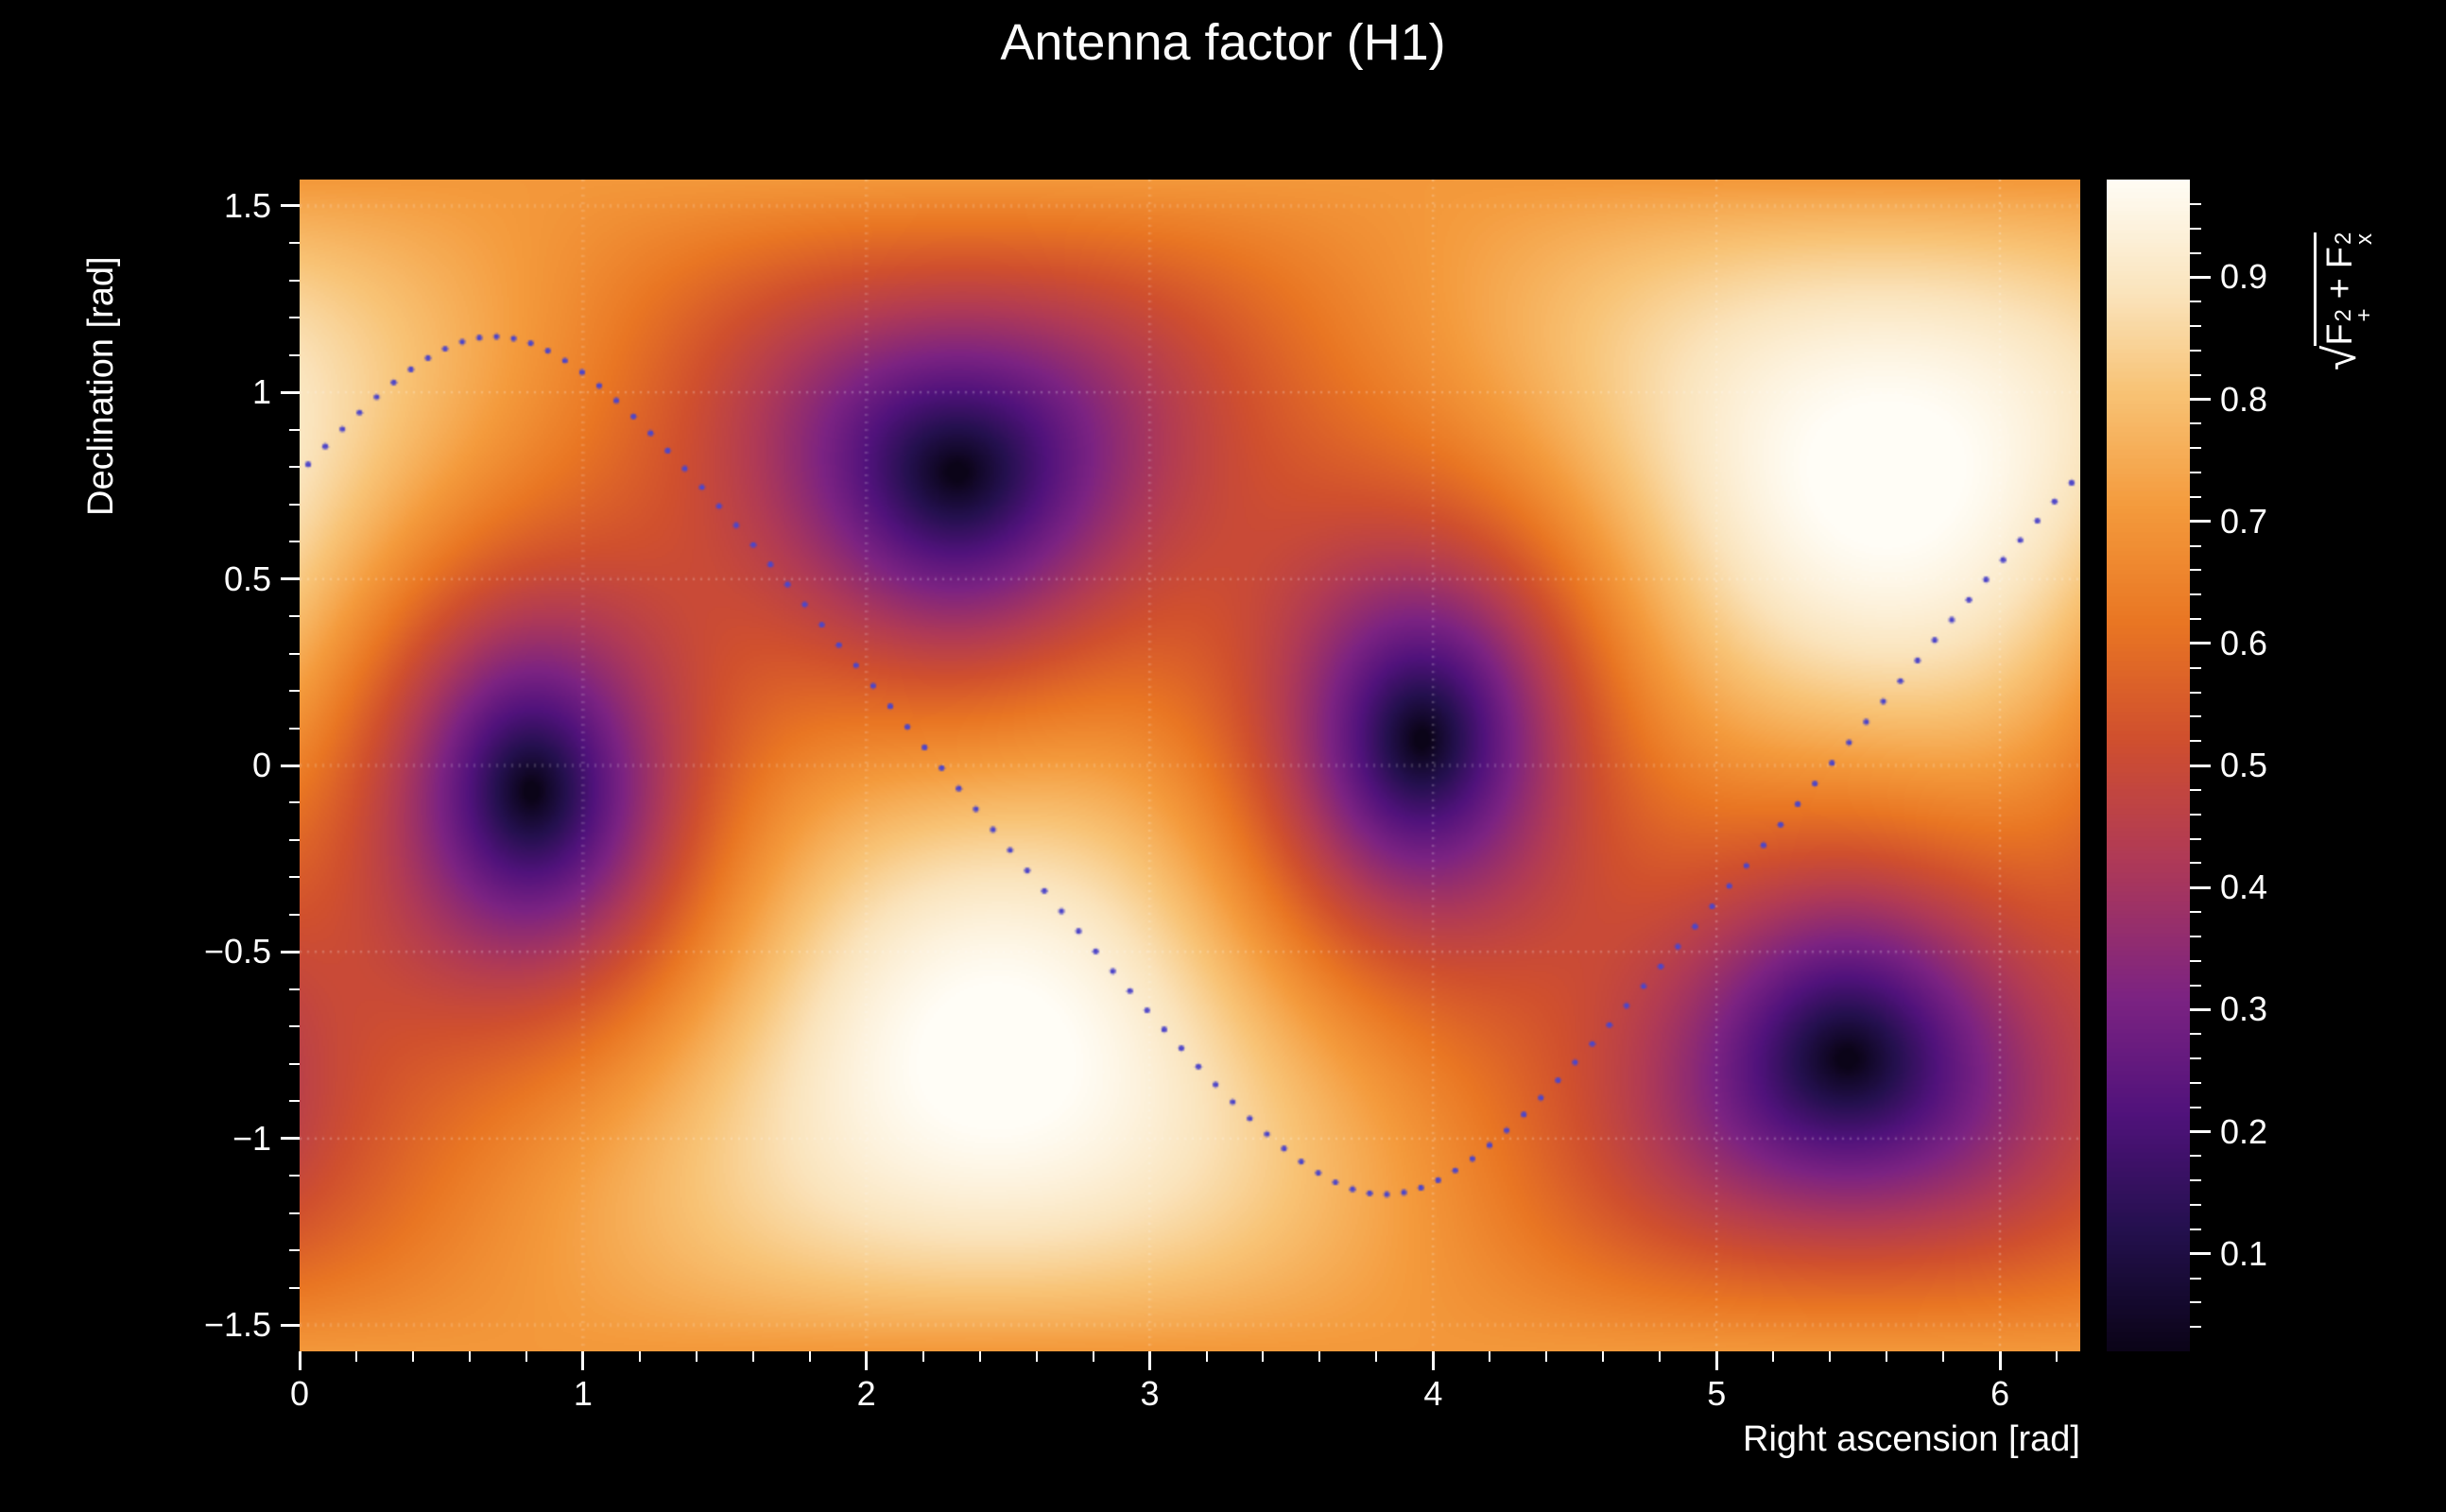  What do you see at coordinates (2340, 289) in the screenshot?
I see `plus-operator: +` at bounding box center [2340, 289].